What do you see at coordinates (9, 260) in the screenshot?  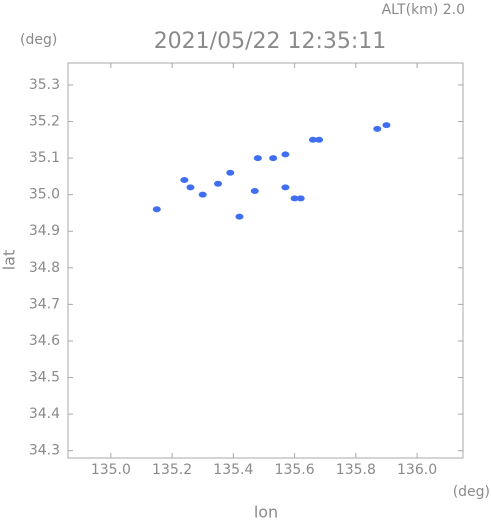 I see `y-axis-label: lat` at bounding box center [9, 260].